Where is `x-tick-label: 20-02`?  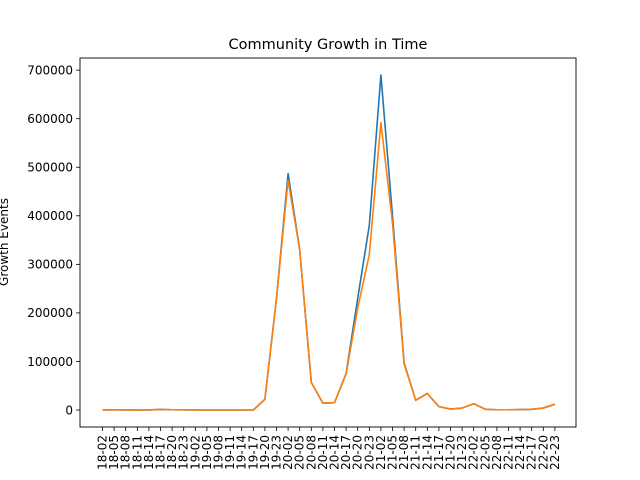
x-tick-label: 20-02 is located at coordinates (288, 452).